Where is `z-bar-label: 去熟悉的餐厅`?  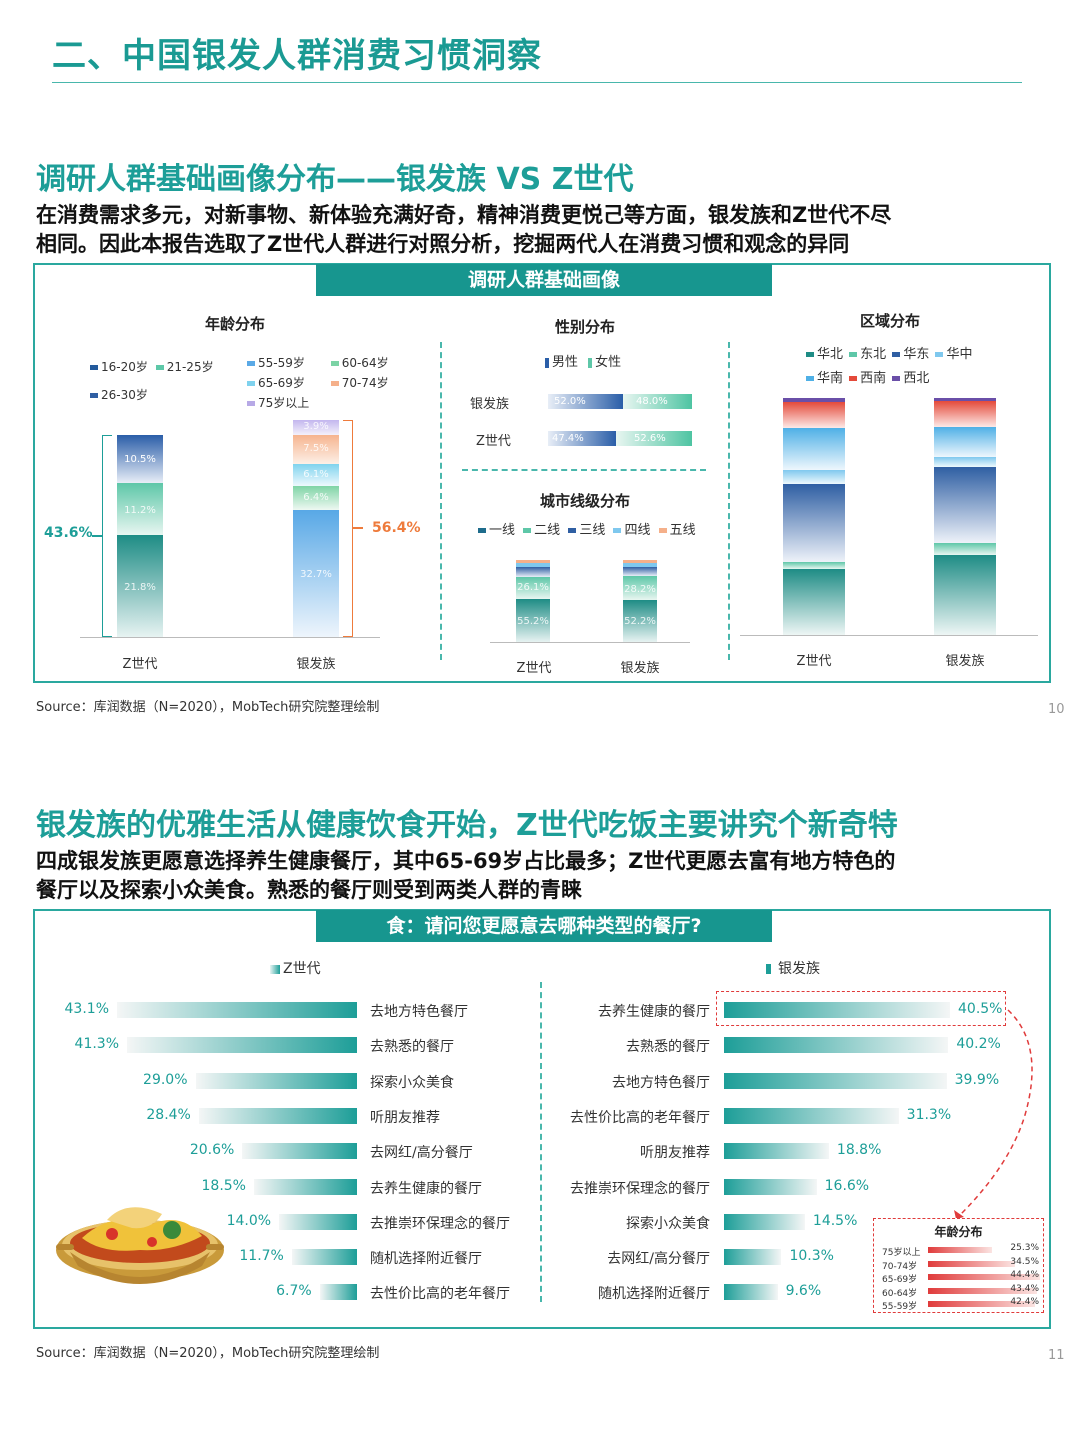 z-bar-label: 去熟悉的餐厅 is located at coordinates (412, 1047).